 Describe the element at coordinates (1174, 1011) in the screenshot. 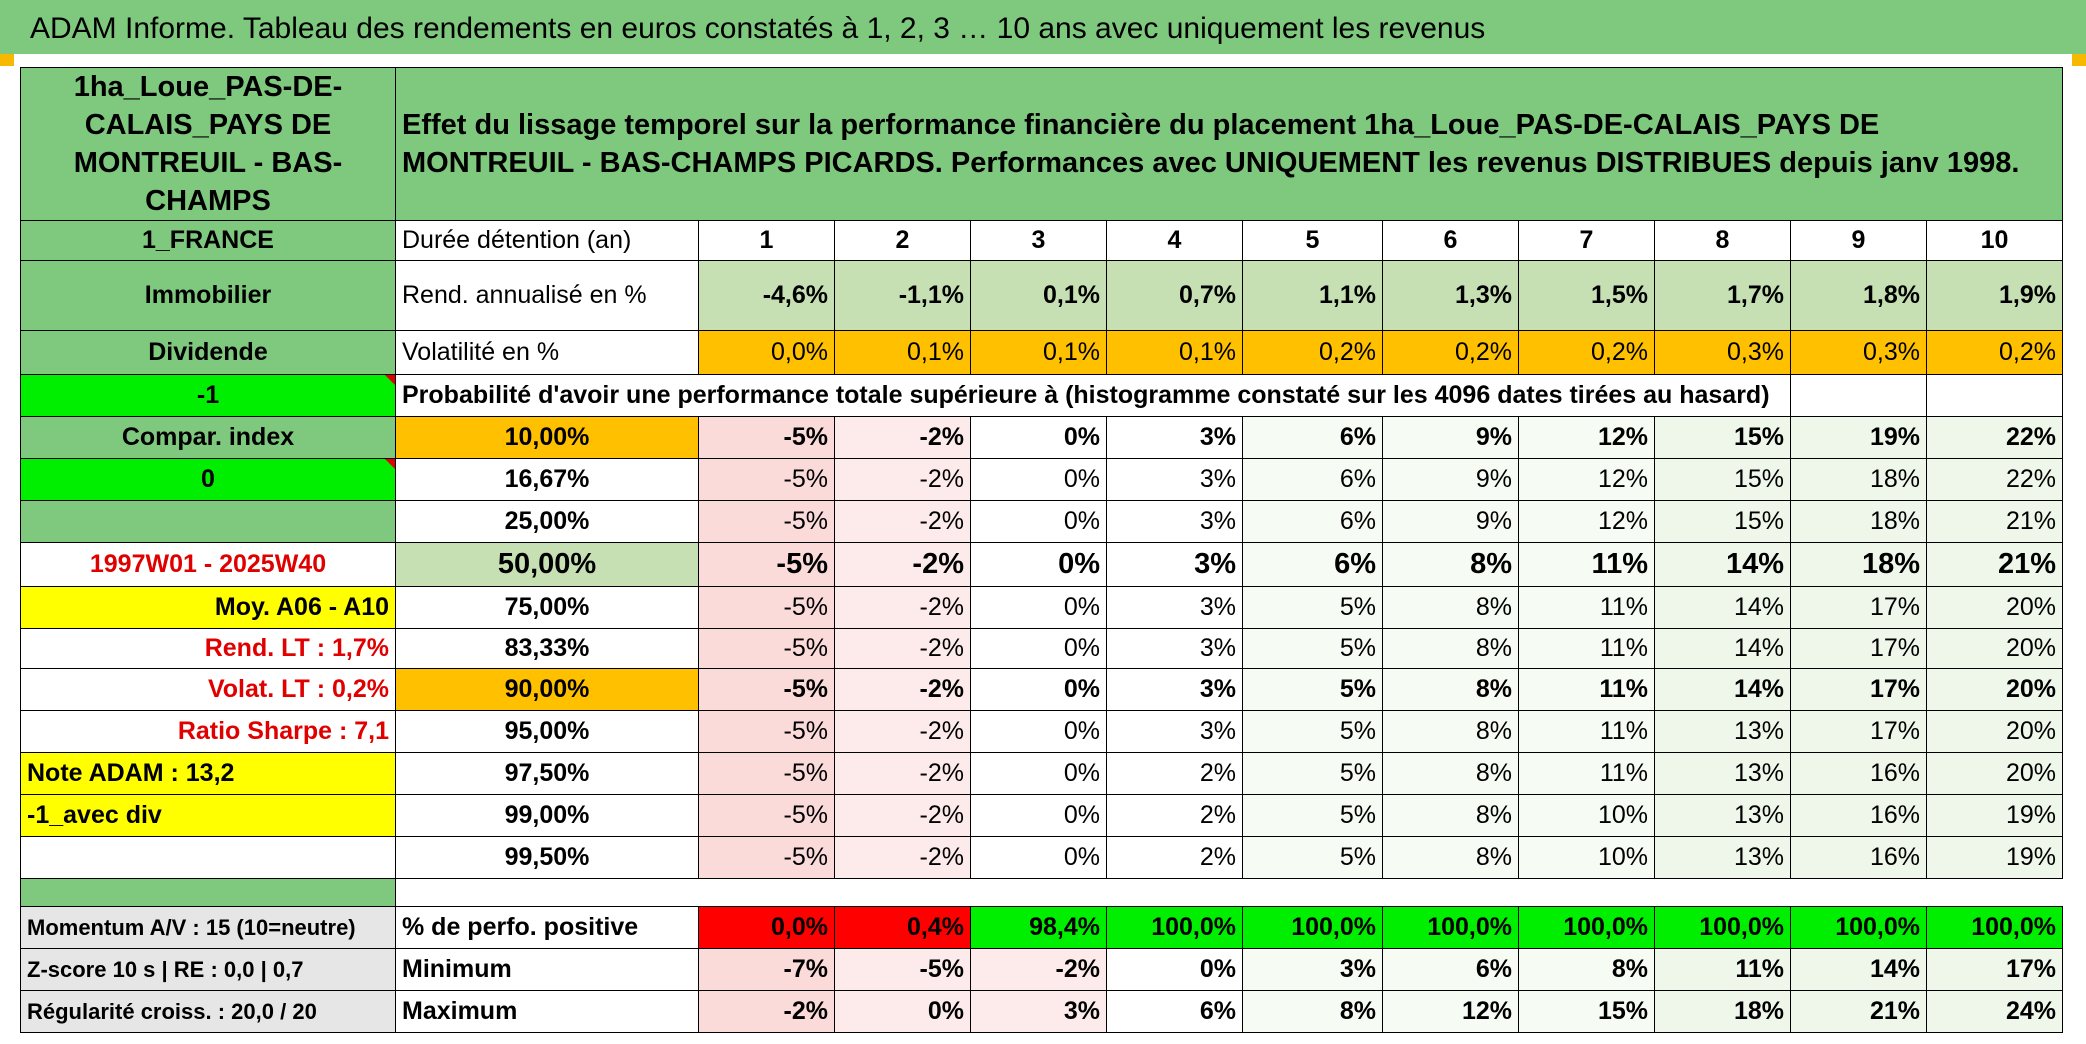

I see `max-value: 6%` at that location.